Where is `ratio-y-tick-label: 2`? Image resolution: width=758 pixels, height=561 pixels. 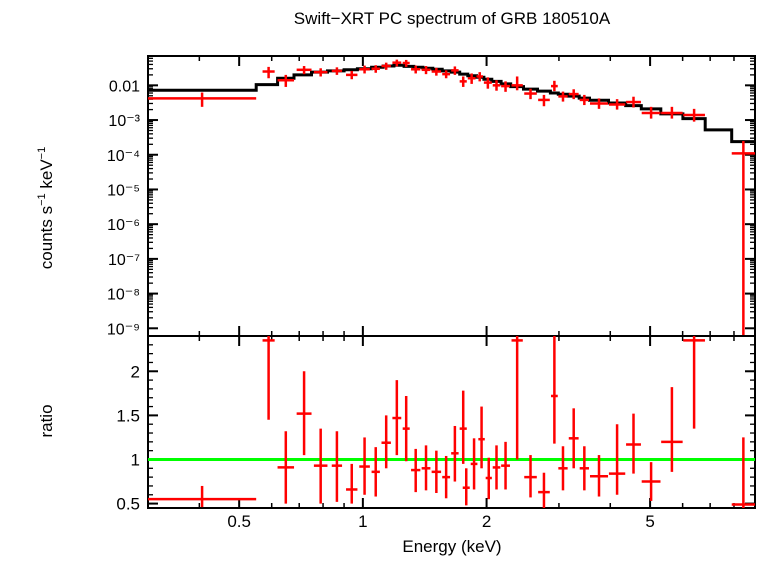 ratio-y-tick-label: 2 is located at coordinates (135, 371).